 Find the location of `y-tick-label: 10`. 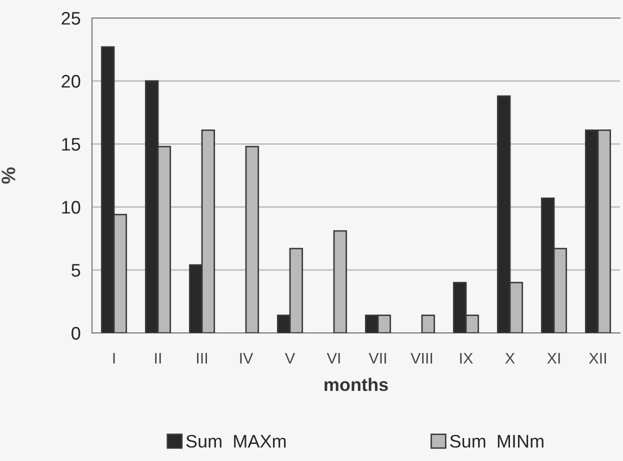

y-tick-label: 10 is located at coordinates (71, 207).